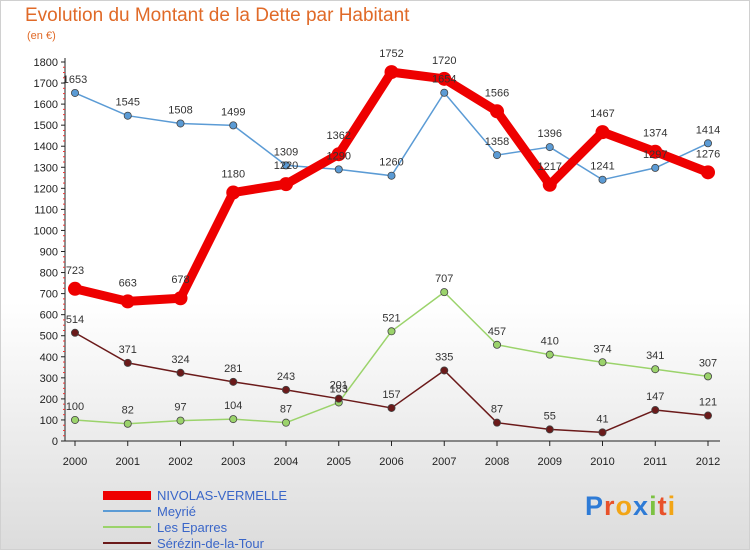 The image size is (750, 551). What do you see at coordinates (641, 506) in the screenshot?
I see `logo-letter: x` at bounding box center [641, 506].